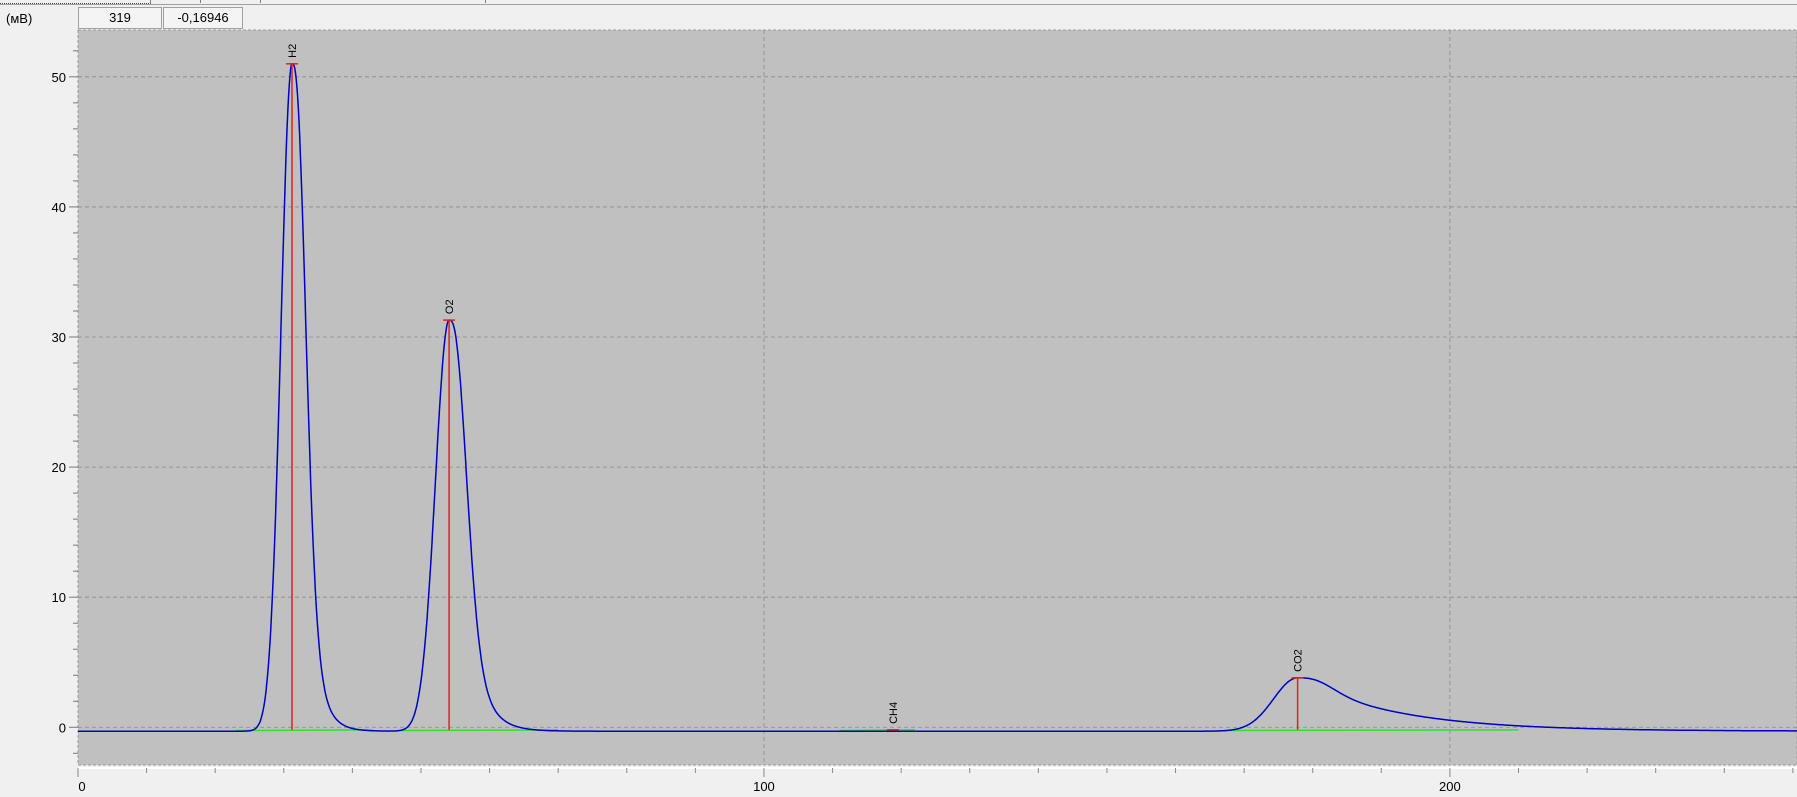 This screenshot has width=1797, height=797. I want to click on x-tick-label: 200, so click(1450, 786).